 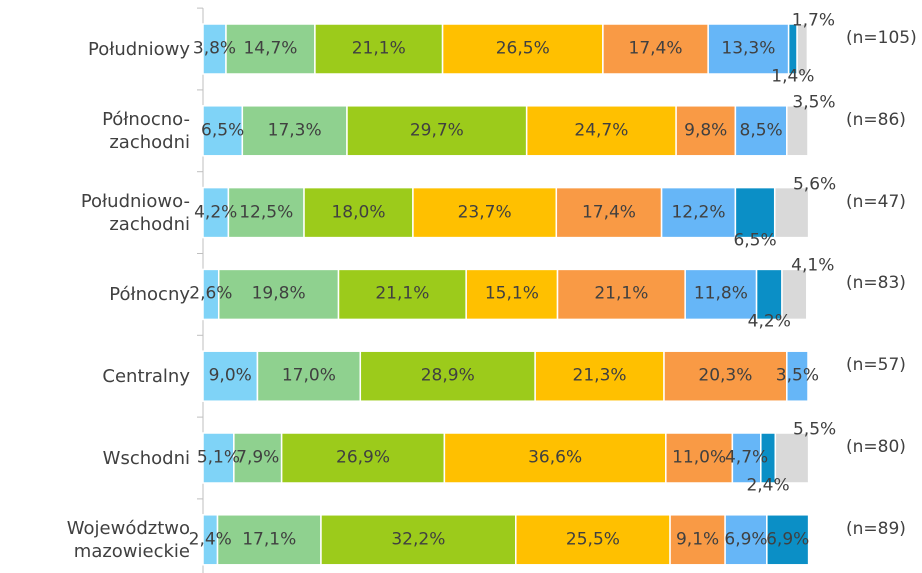 What do you see at coordinates (814, 429) in the screenshot?
I see `value-label: 5,5%` at bounding box center [814, 429].